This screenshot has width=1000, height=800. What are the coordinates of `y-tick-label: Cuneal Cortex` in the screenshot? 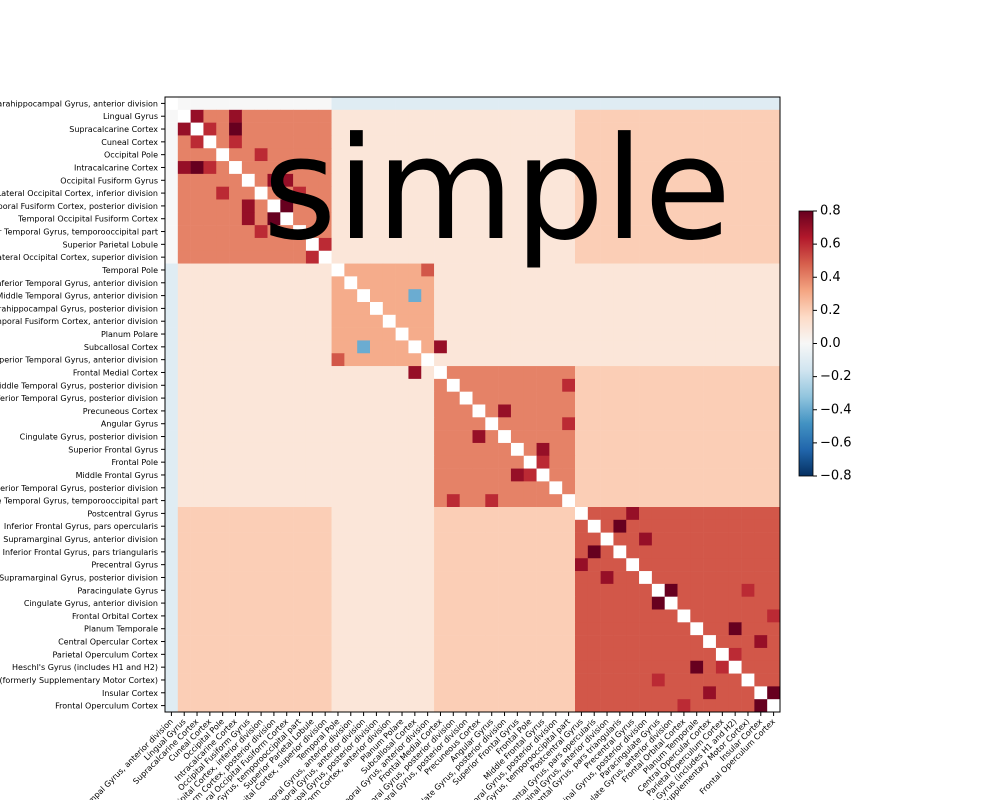 It's located at (129, 142).